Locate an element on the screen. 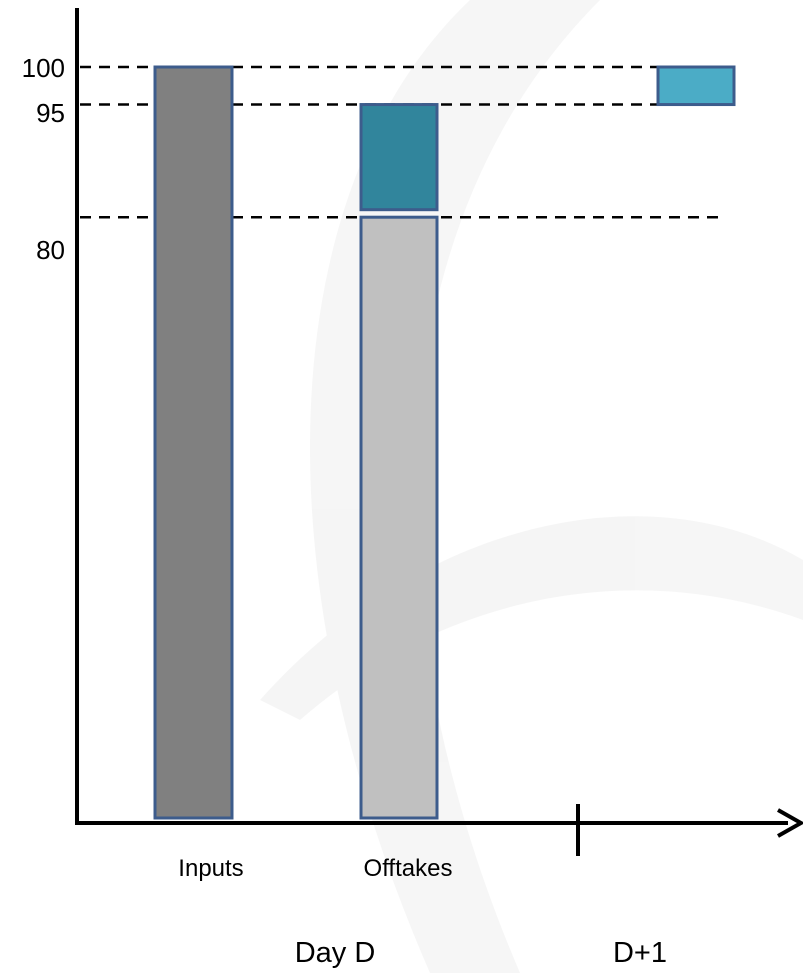  category-label-inputs: Inputs is located at coordinates (210, 868).